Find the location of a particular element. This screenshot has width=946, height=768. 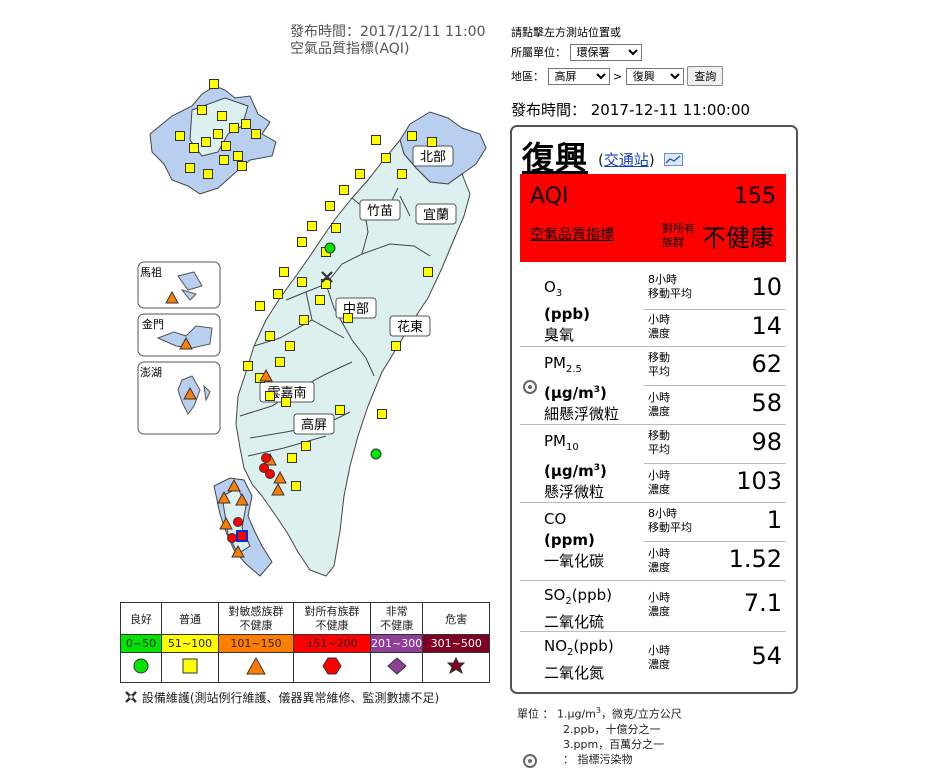

area-row: 地區： 高屏 > 復興 查詢 is located at coordinates (617, 76).